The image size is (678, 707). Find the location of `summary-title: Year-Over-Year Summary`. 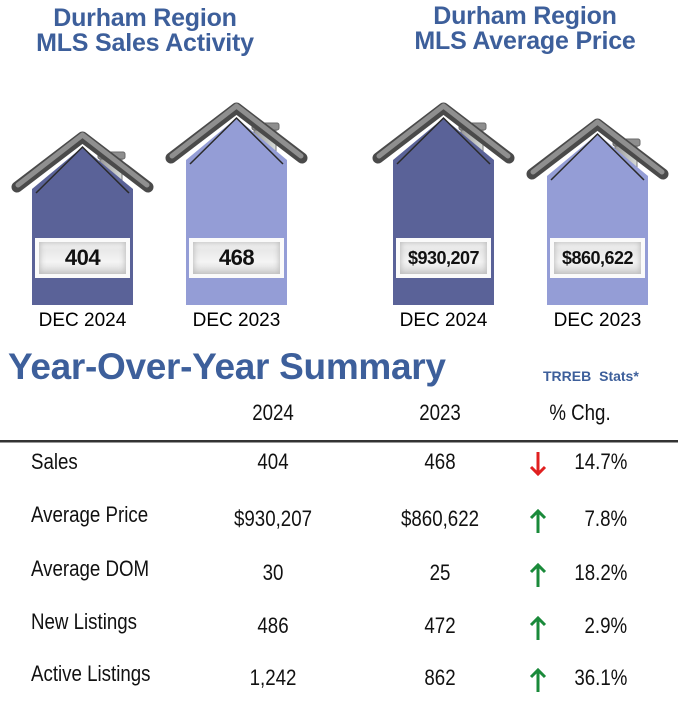

summary-title: Year-Over-Year Summary is located at coordinates (227, 366).